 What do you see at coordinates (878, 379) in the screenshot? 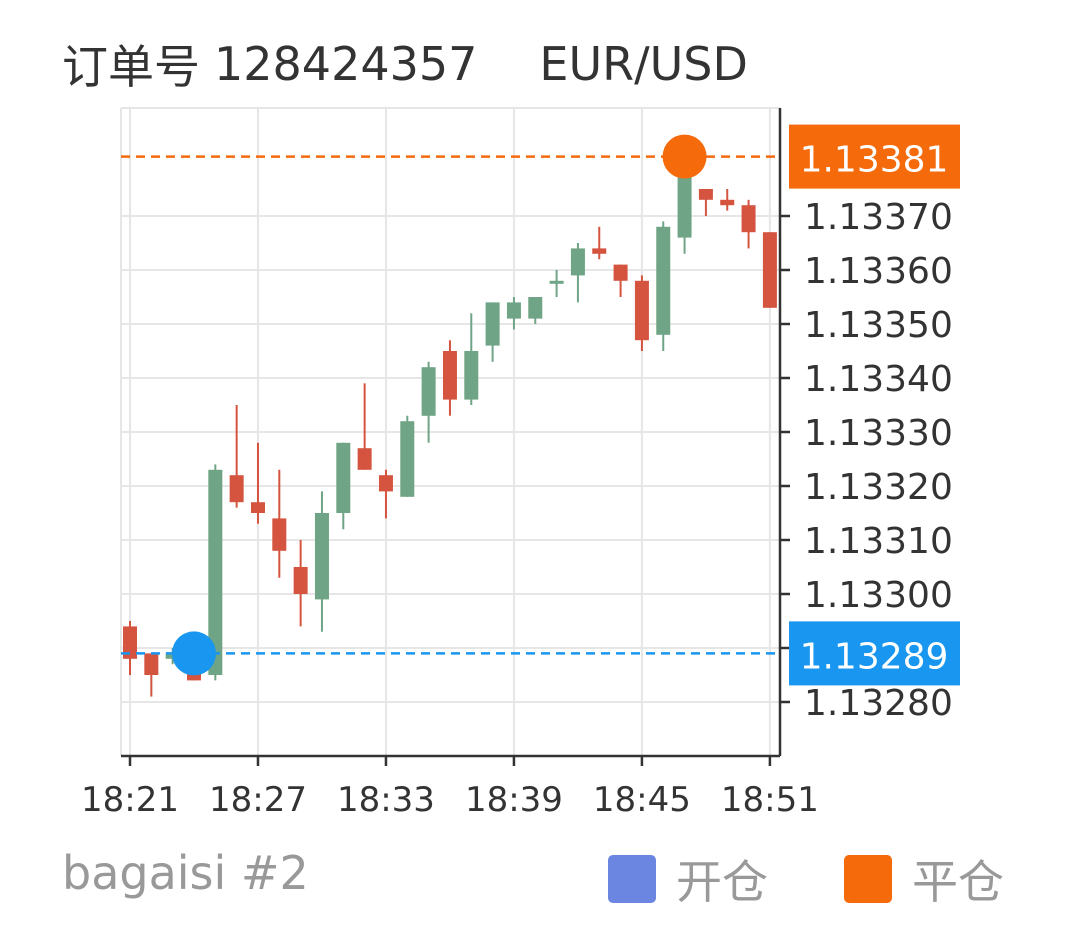
I see `y-tick-label: 1.13340` at bounding box center [878, 379].